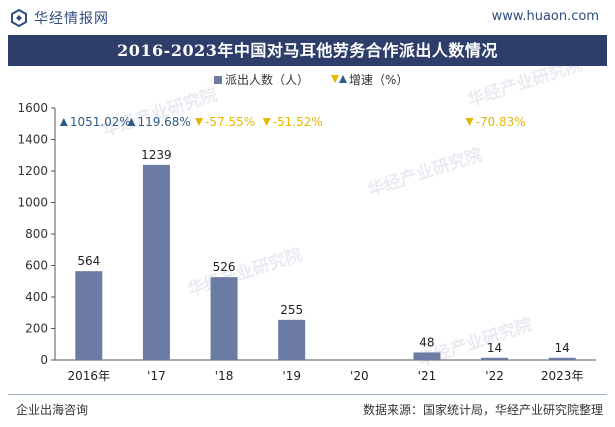  What do you see at coordinates (218, 80) in the screenshot?
I see `legend-marker-bar` at bounding box center [218, 80].